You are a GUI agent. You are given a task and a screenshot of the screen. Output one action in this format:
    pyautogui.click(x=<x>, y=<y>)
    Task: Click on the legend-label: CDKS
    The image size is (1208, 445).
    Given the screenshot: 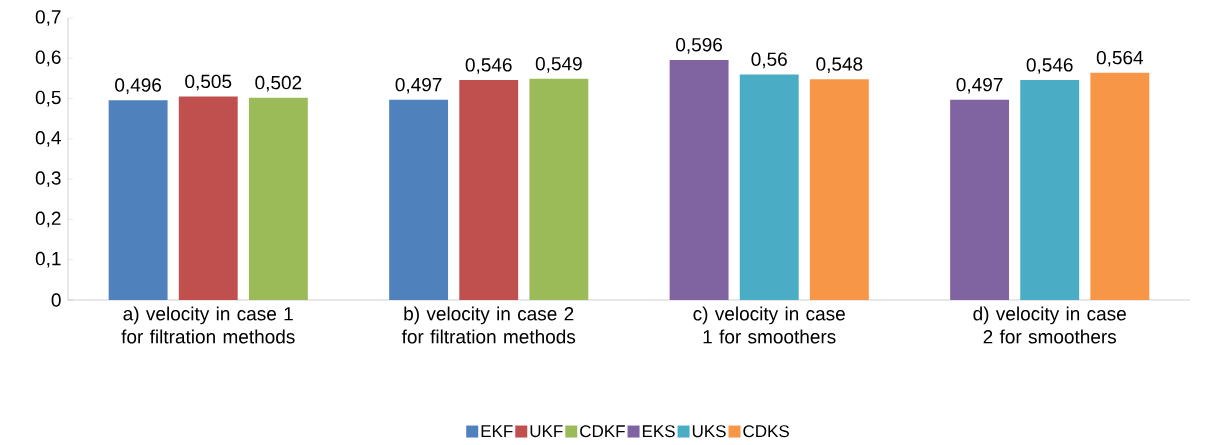 What is the action you would take?
    pyautogui.click(x=766, y=431)
    